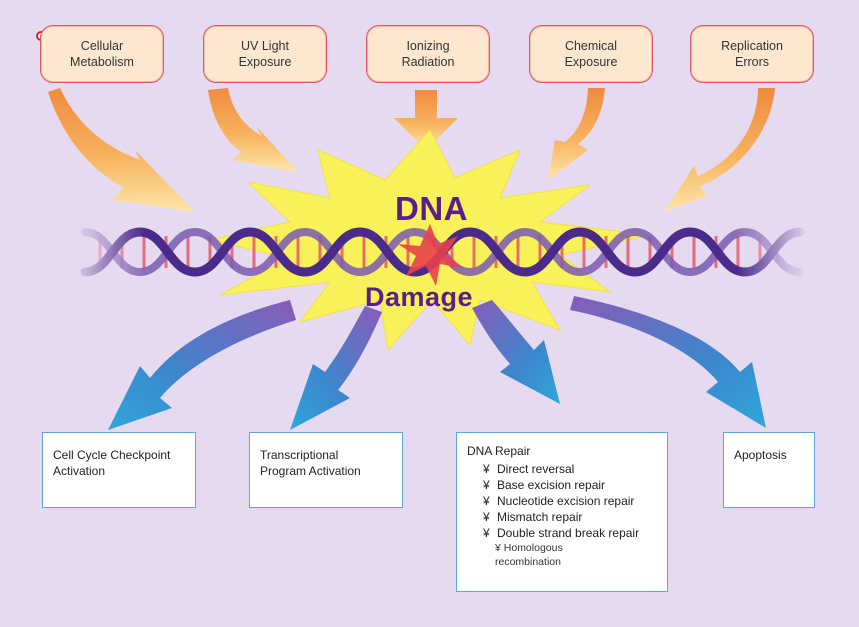 The width and height of the screenshot is (859, 627). What do you see at coordinates (668, 362) in the screenshot?
I see `outcome-arrow-apoptosis` at bounding box center [668, 362].